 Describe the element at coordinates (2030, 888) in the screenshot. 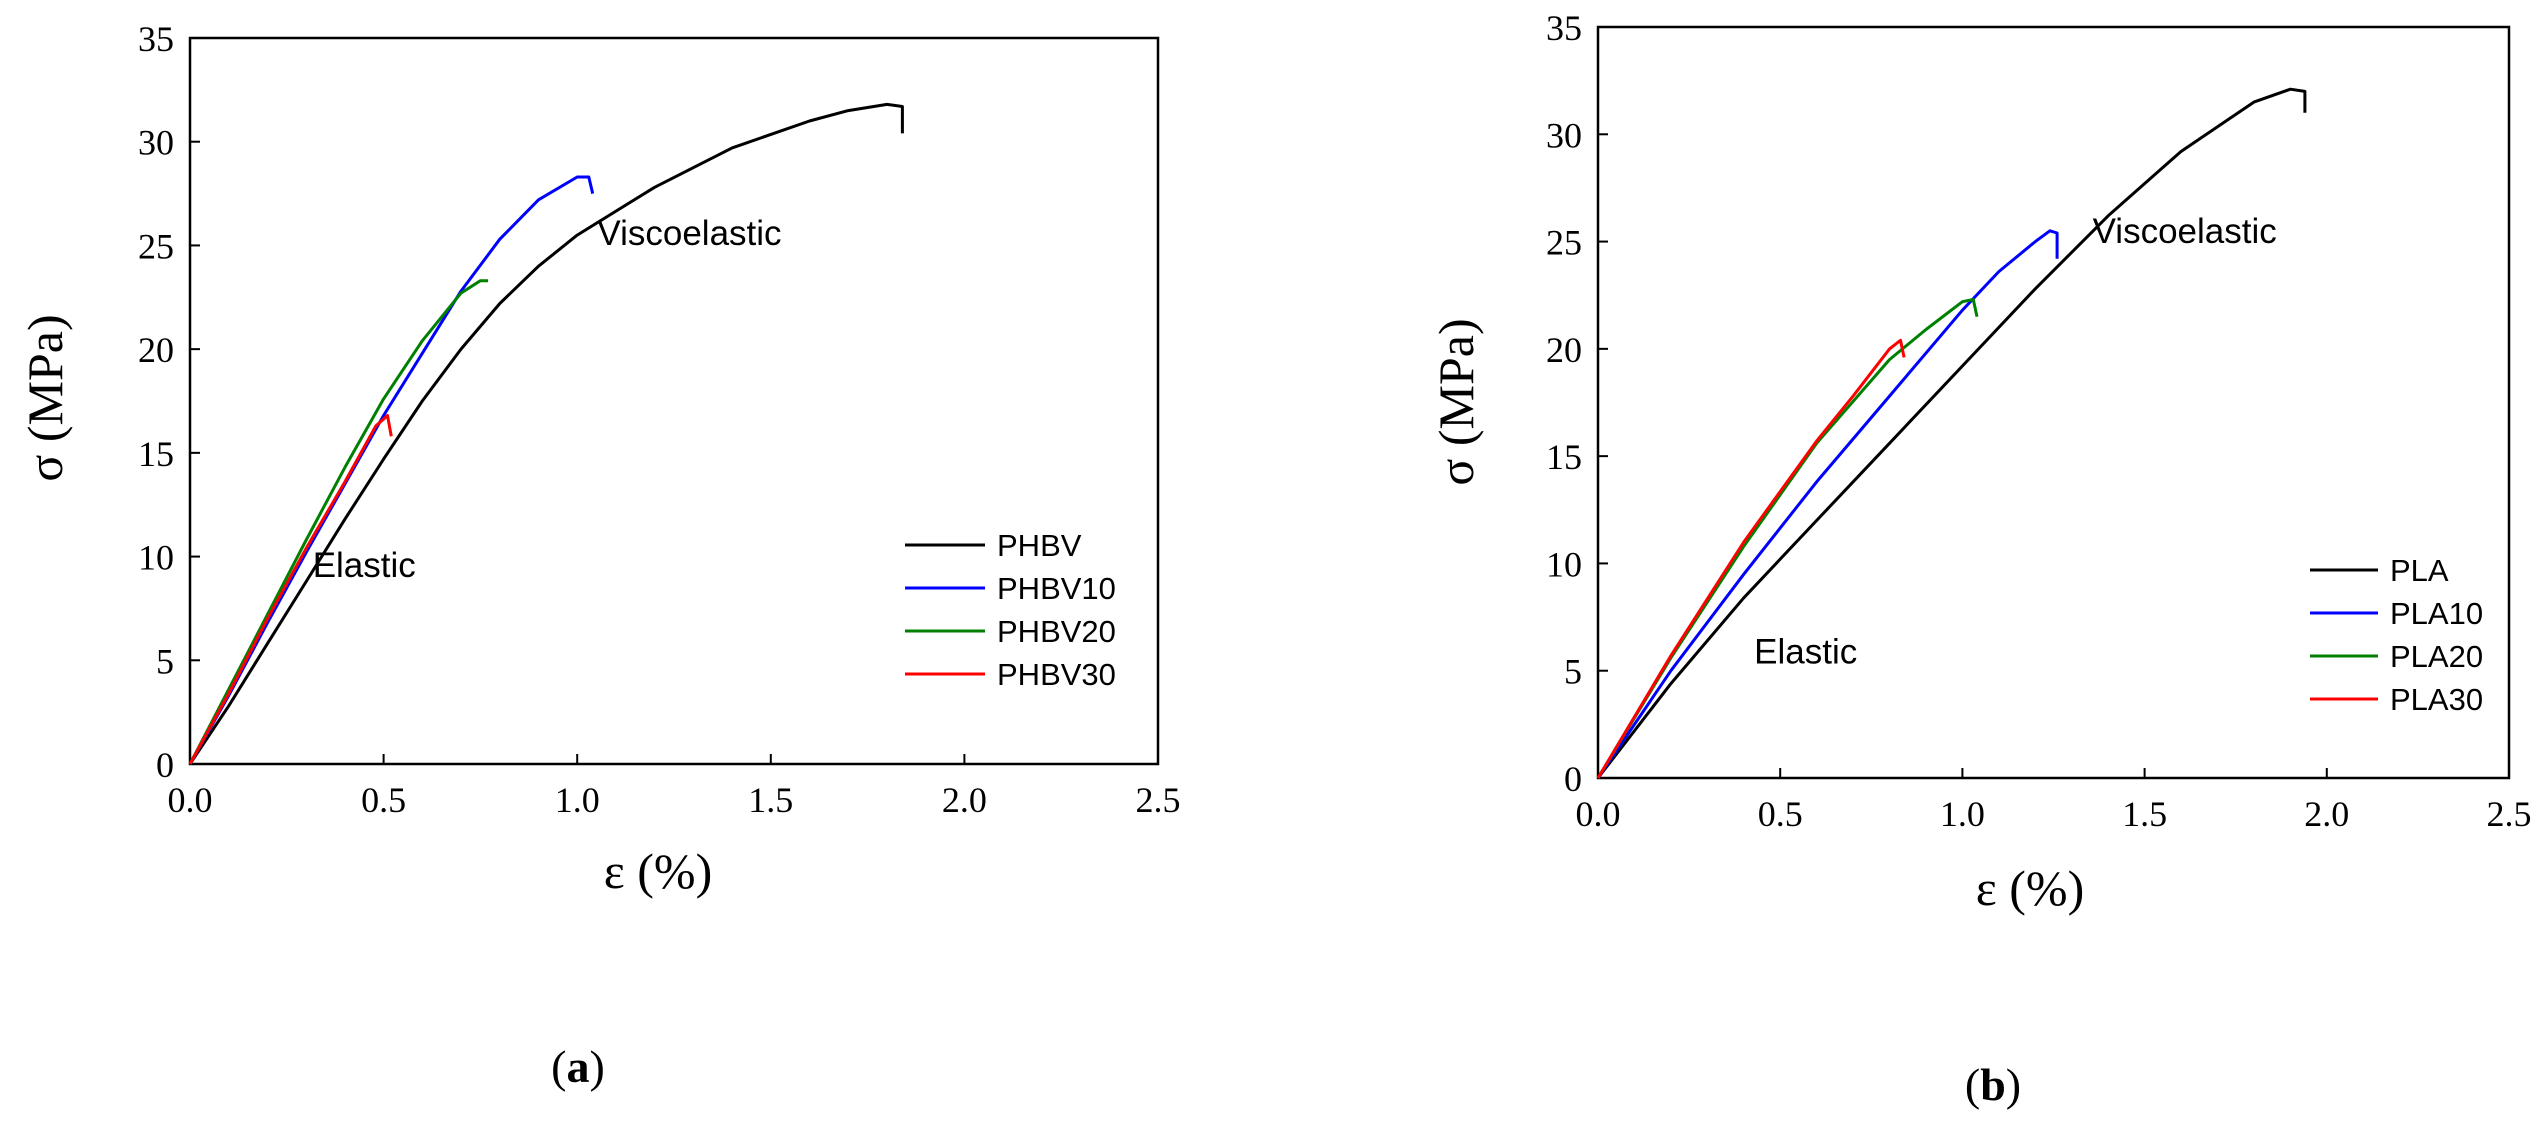

I see `x-axis-title-b: ε (%)` at that location.